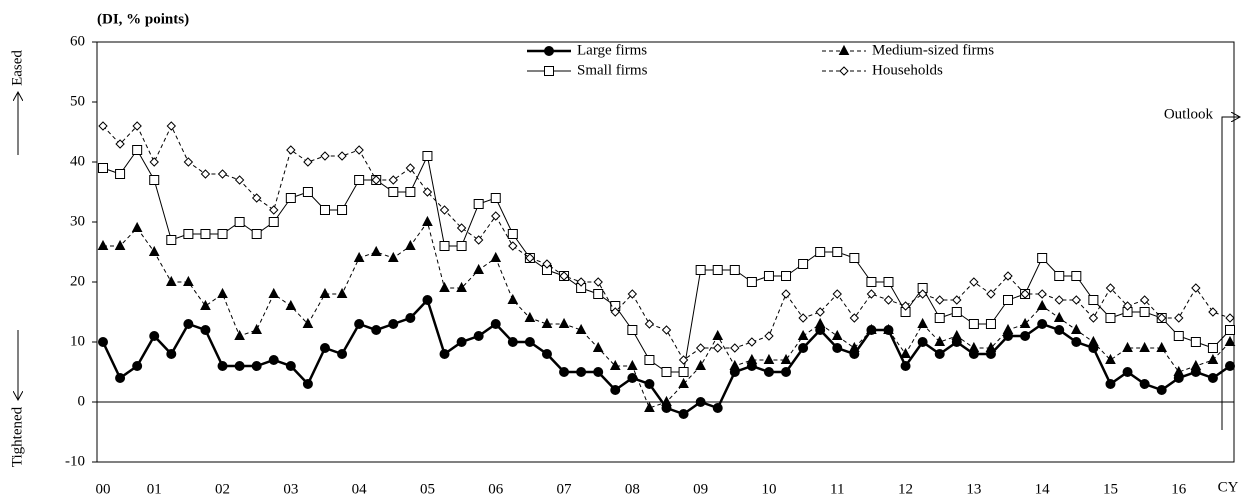 Image resolution: width=1245 pixels, height=497 pixels. What do you see at coordinates (17, 436) in the screenshot?
I see `tightened-label: Tightened` at bounding box center [17, 436].